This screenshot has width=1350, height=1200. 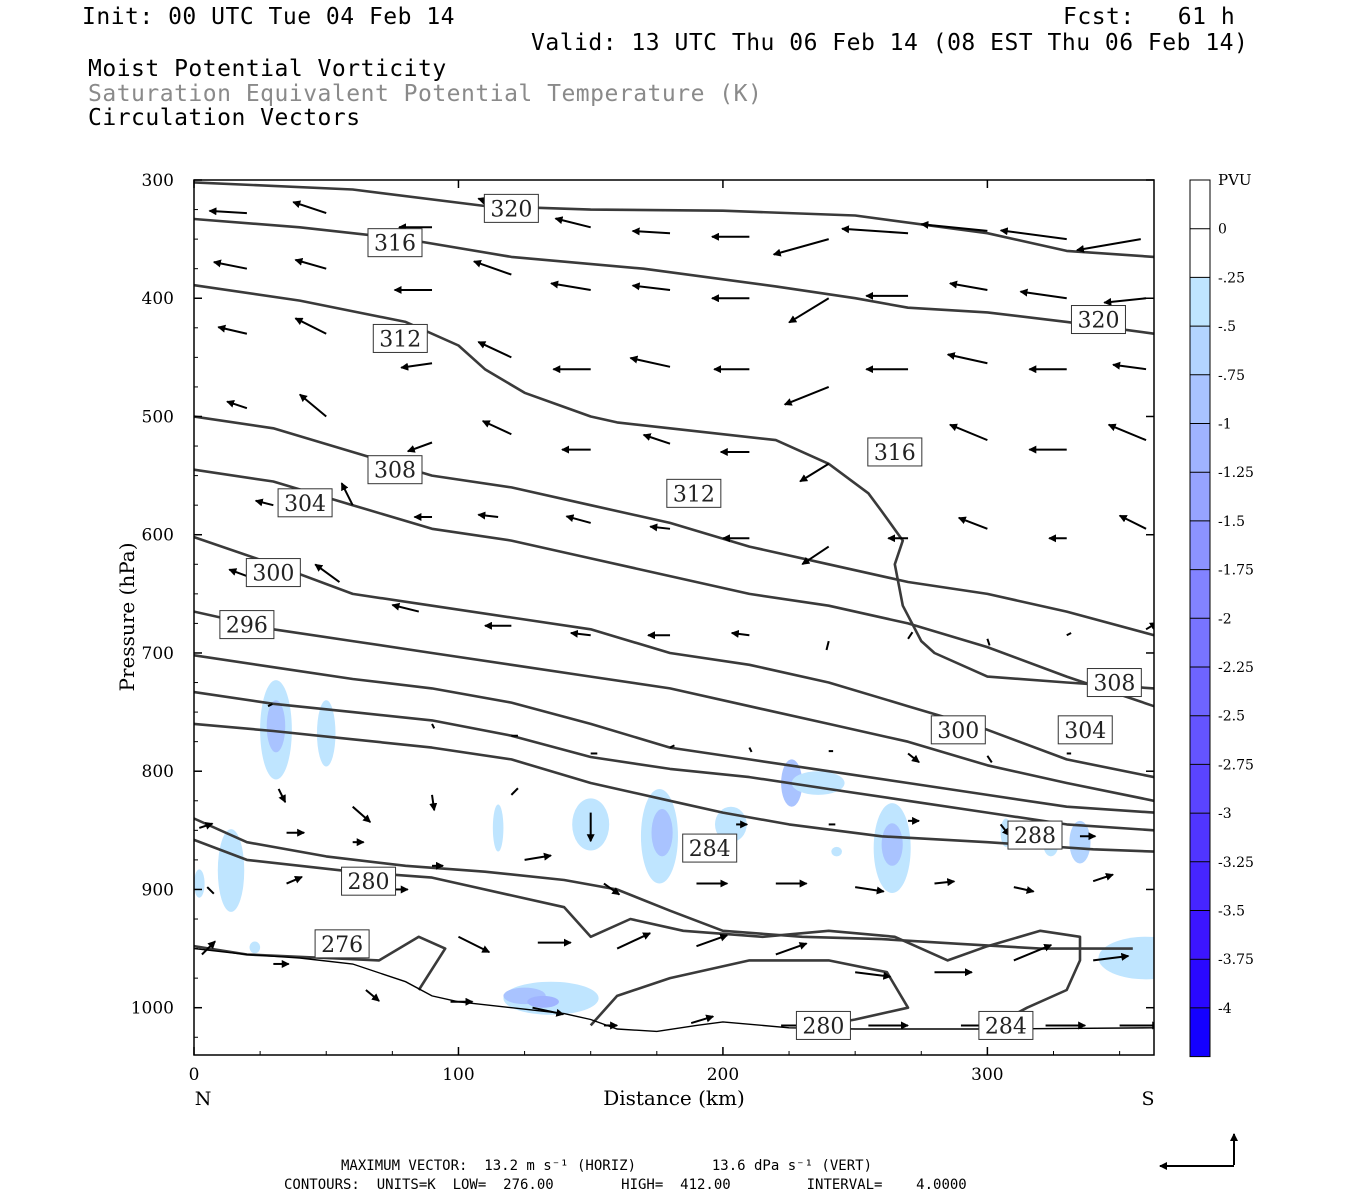 What do you see at coordinates (1236, 668) in the screenshot?
I see `colorbar-label: -2.25` at bounding box center [1236, 668].